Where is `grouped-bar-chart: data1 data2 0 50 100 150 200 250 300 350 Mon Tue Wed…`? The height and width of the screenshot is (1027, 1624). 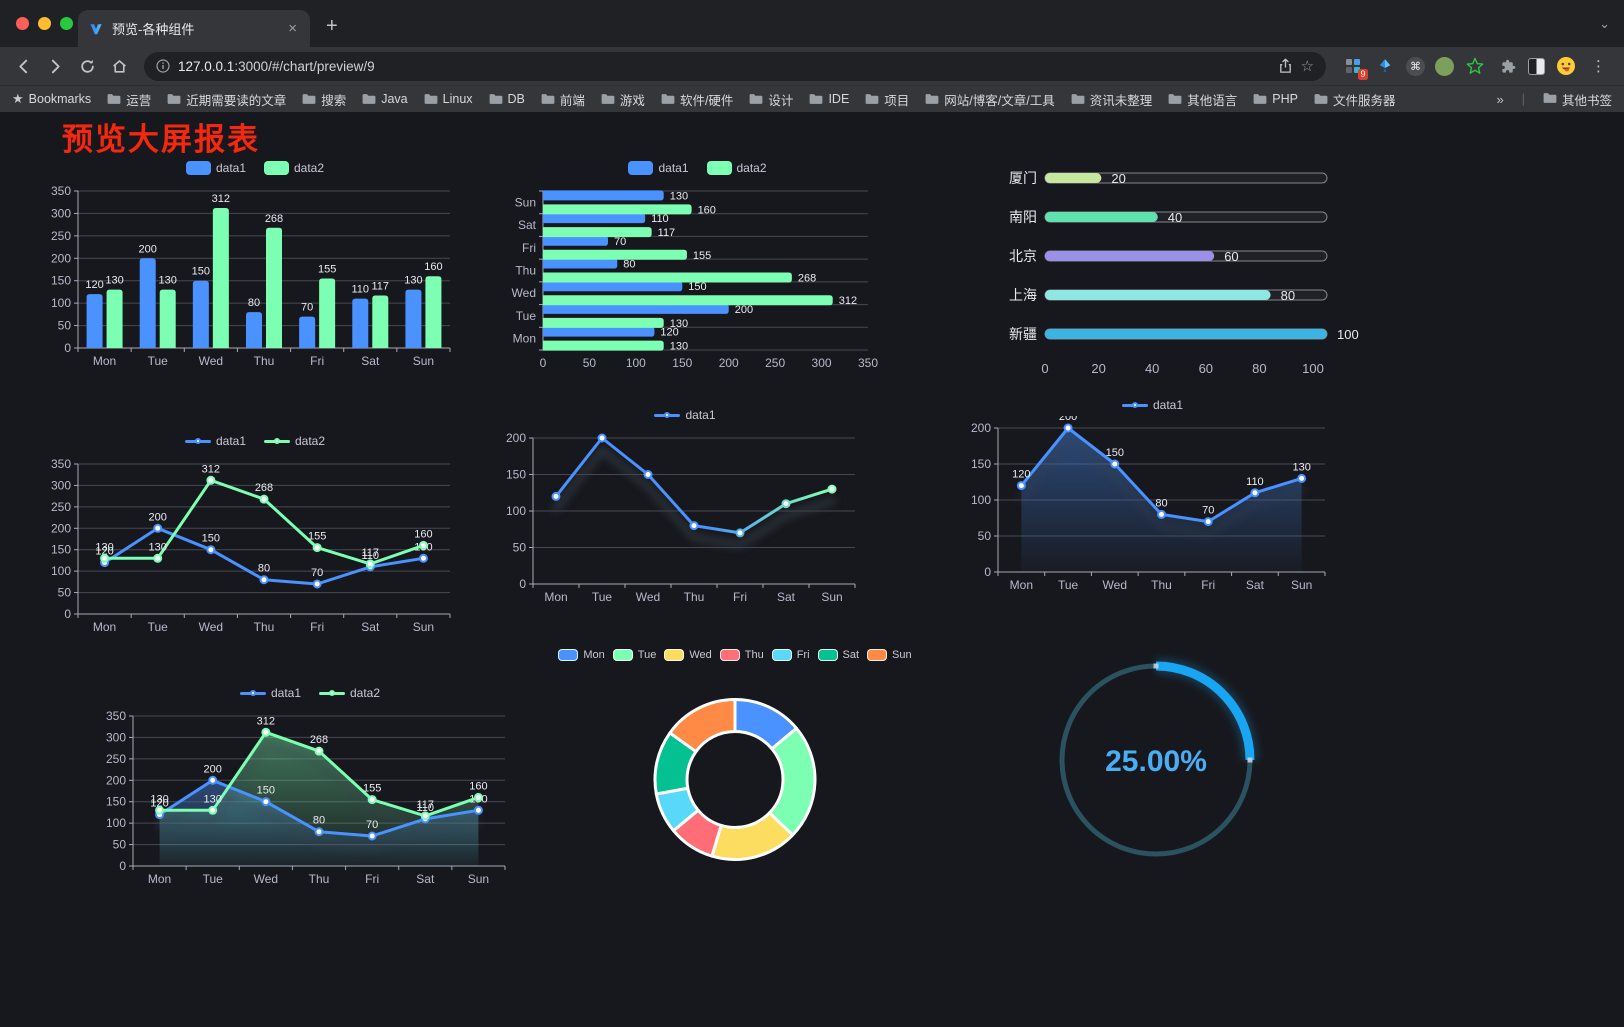 grouped-bar-chart: data1 data2 0 50 100 150 200 250 300 350 Mon Tue Wed… is located at coordinates (255, 265).